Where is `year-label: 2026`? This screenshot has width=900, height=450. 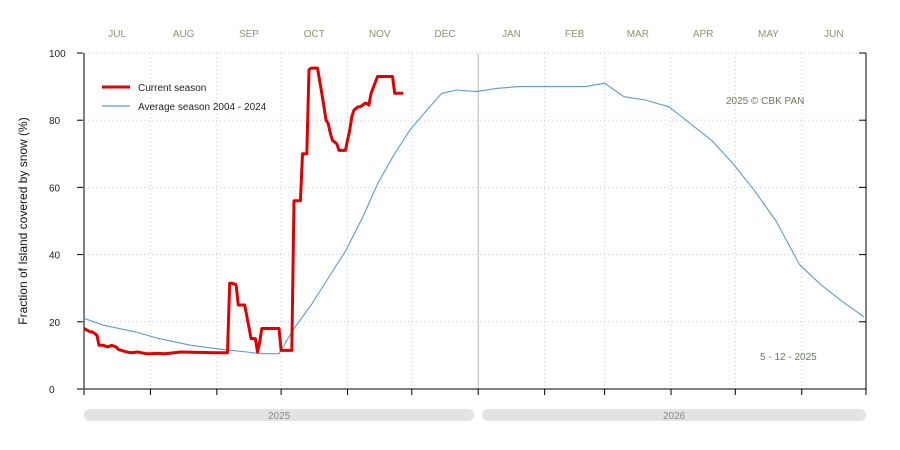
year-label: 2026 is located at coordinates (674, 416).